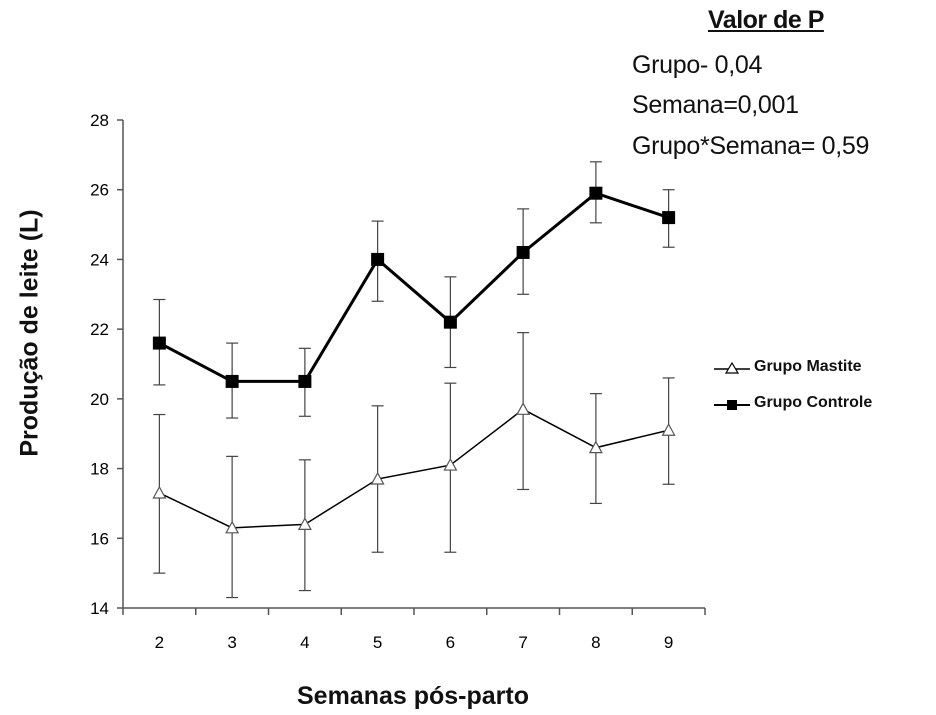  Describe the element at coordinates (377, 642) in the screenshot. I see `x-tick-label: 5` at that location.